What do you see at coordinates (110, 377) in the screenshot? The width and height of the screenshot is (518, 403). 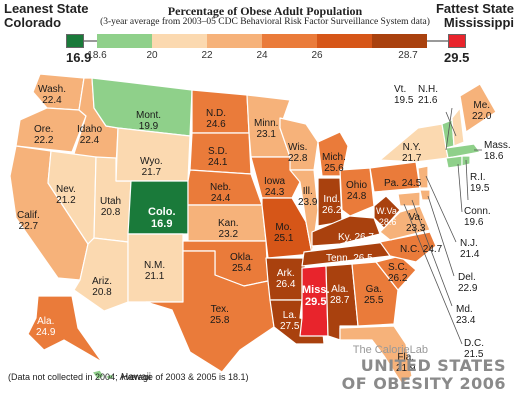 I see `state-hi-island` at bounding box center [110, 377].